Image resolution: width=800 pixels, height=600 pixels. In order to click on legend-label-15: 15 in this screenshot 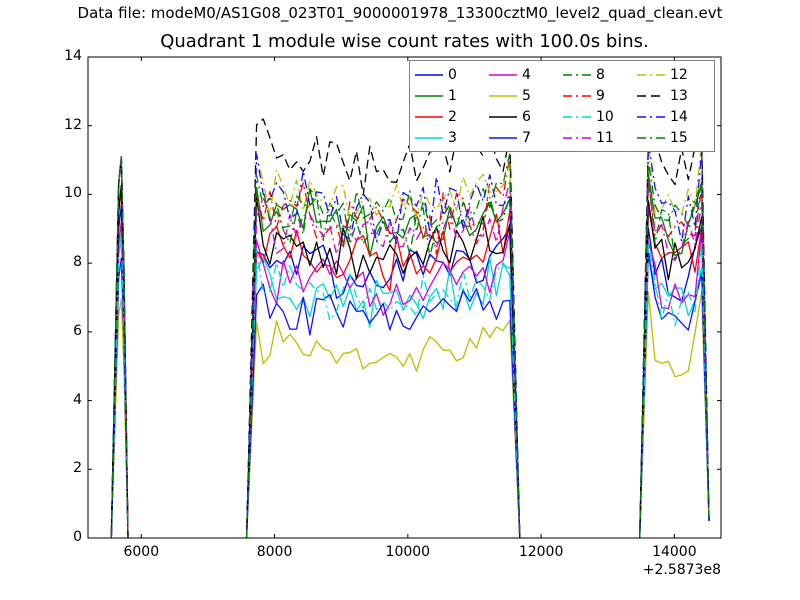, I will do `click(679, 137)`.